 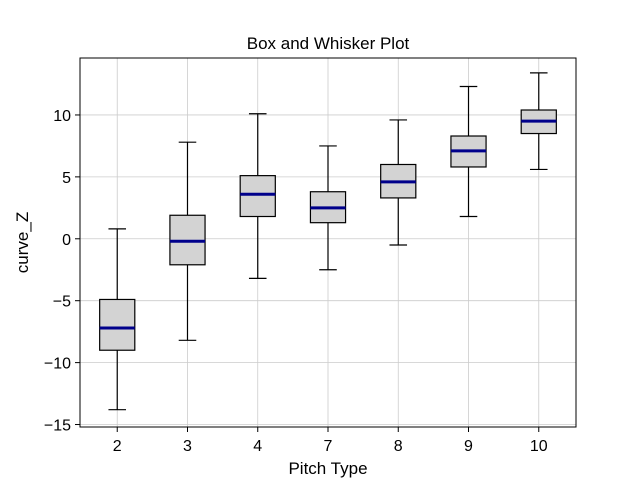 What do you see at coordinates (468, 446) in the screenshot?
I see `x-tick-label: 9` at bounding box center [468, 446].